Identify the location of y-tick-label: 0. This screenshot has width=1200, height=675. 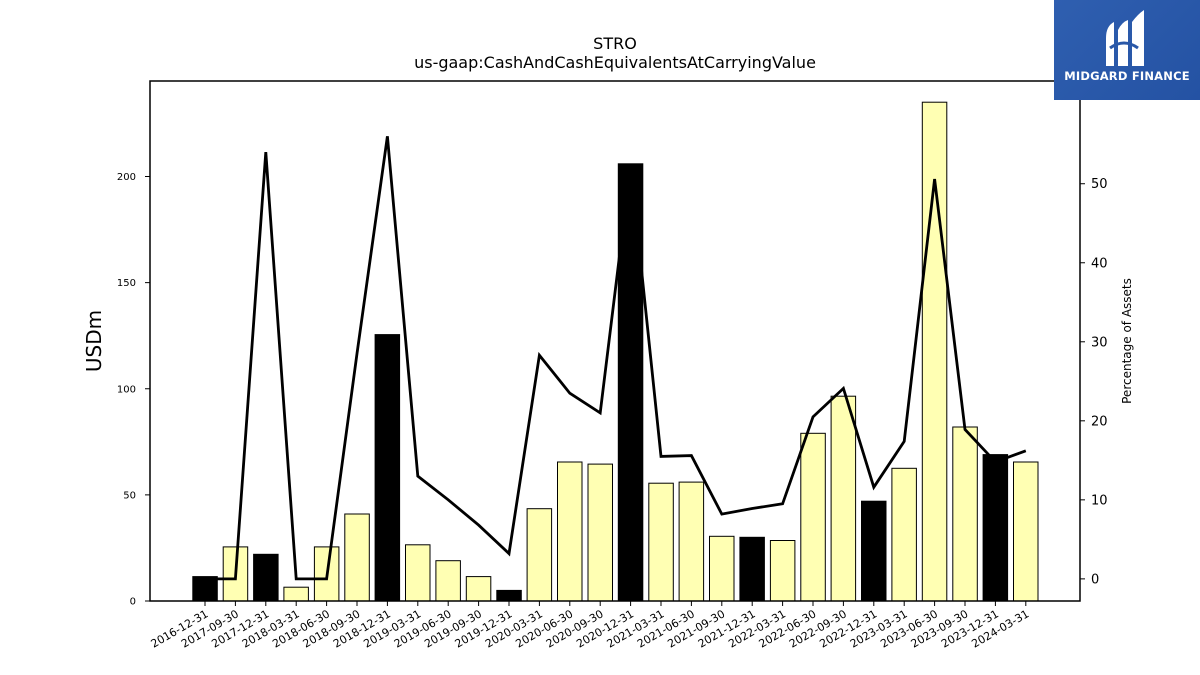
(133, 602).